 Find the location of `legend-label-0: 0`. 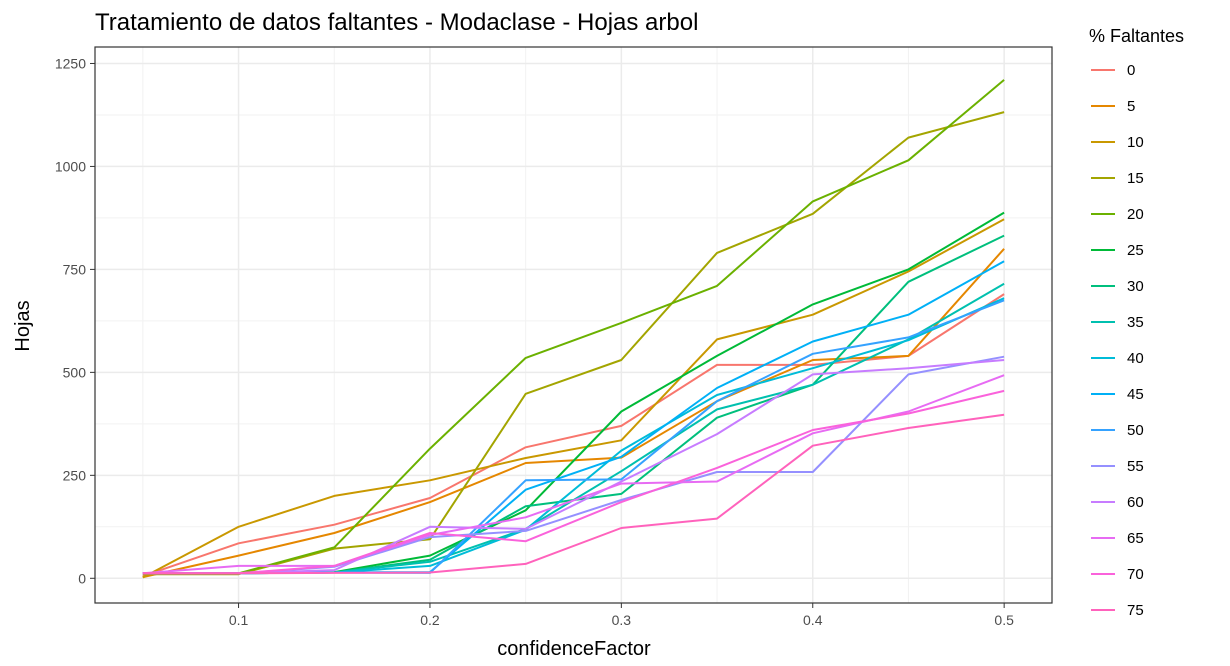

legend-label-0: 0 is located at coordinates (1131, 70).